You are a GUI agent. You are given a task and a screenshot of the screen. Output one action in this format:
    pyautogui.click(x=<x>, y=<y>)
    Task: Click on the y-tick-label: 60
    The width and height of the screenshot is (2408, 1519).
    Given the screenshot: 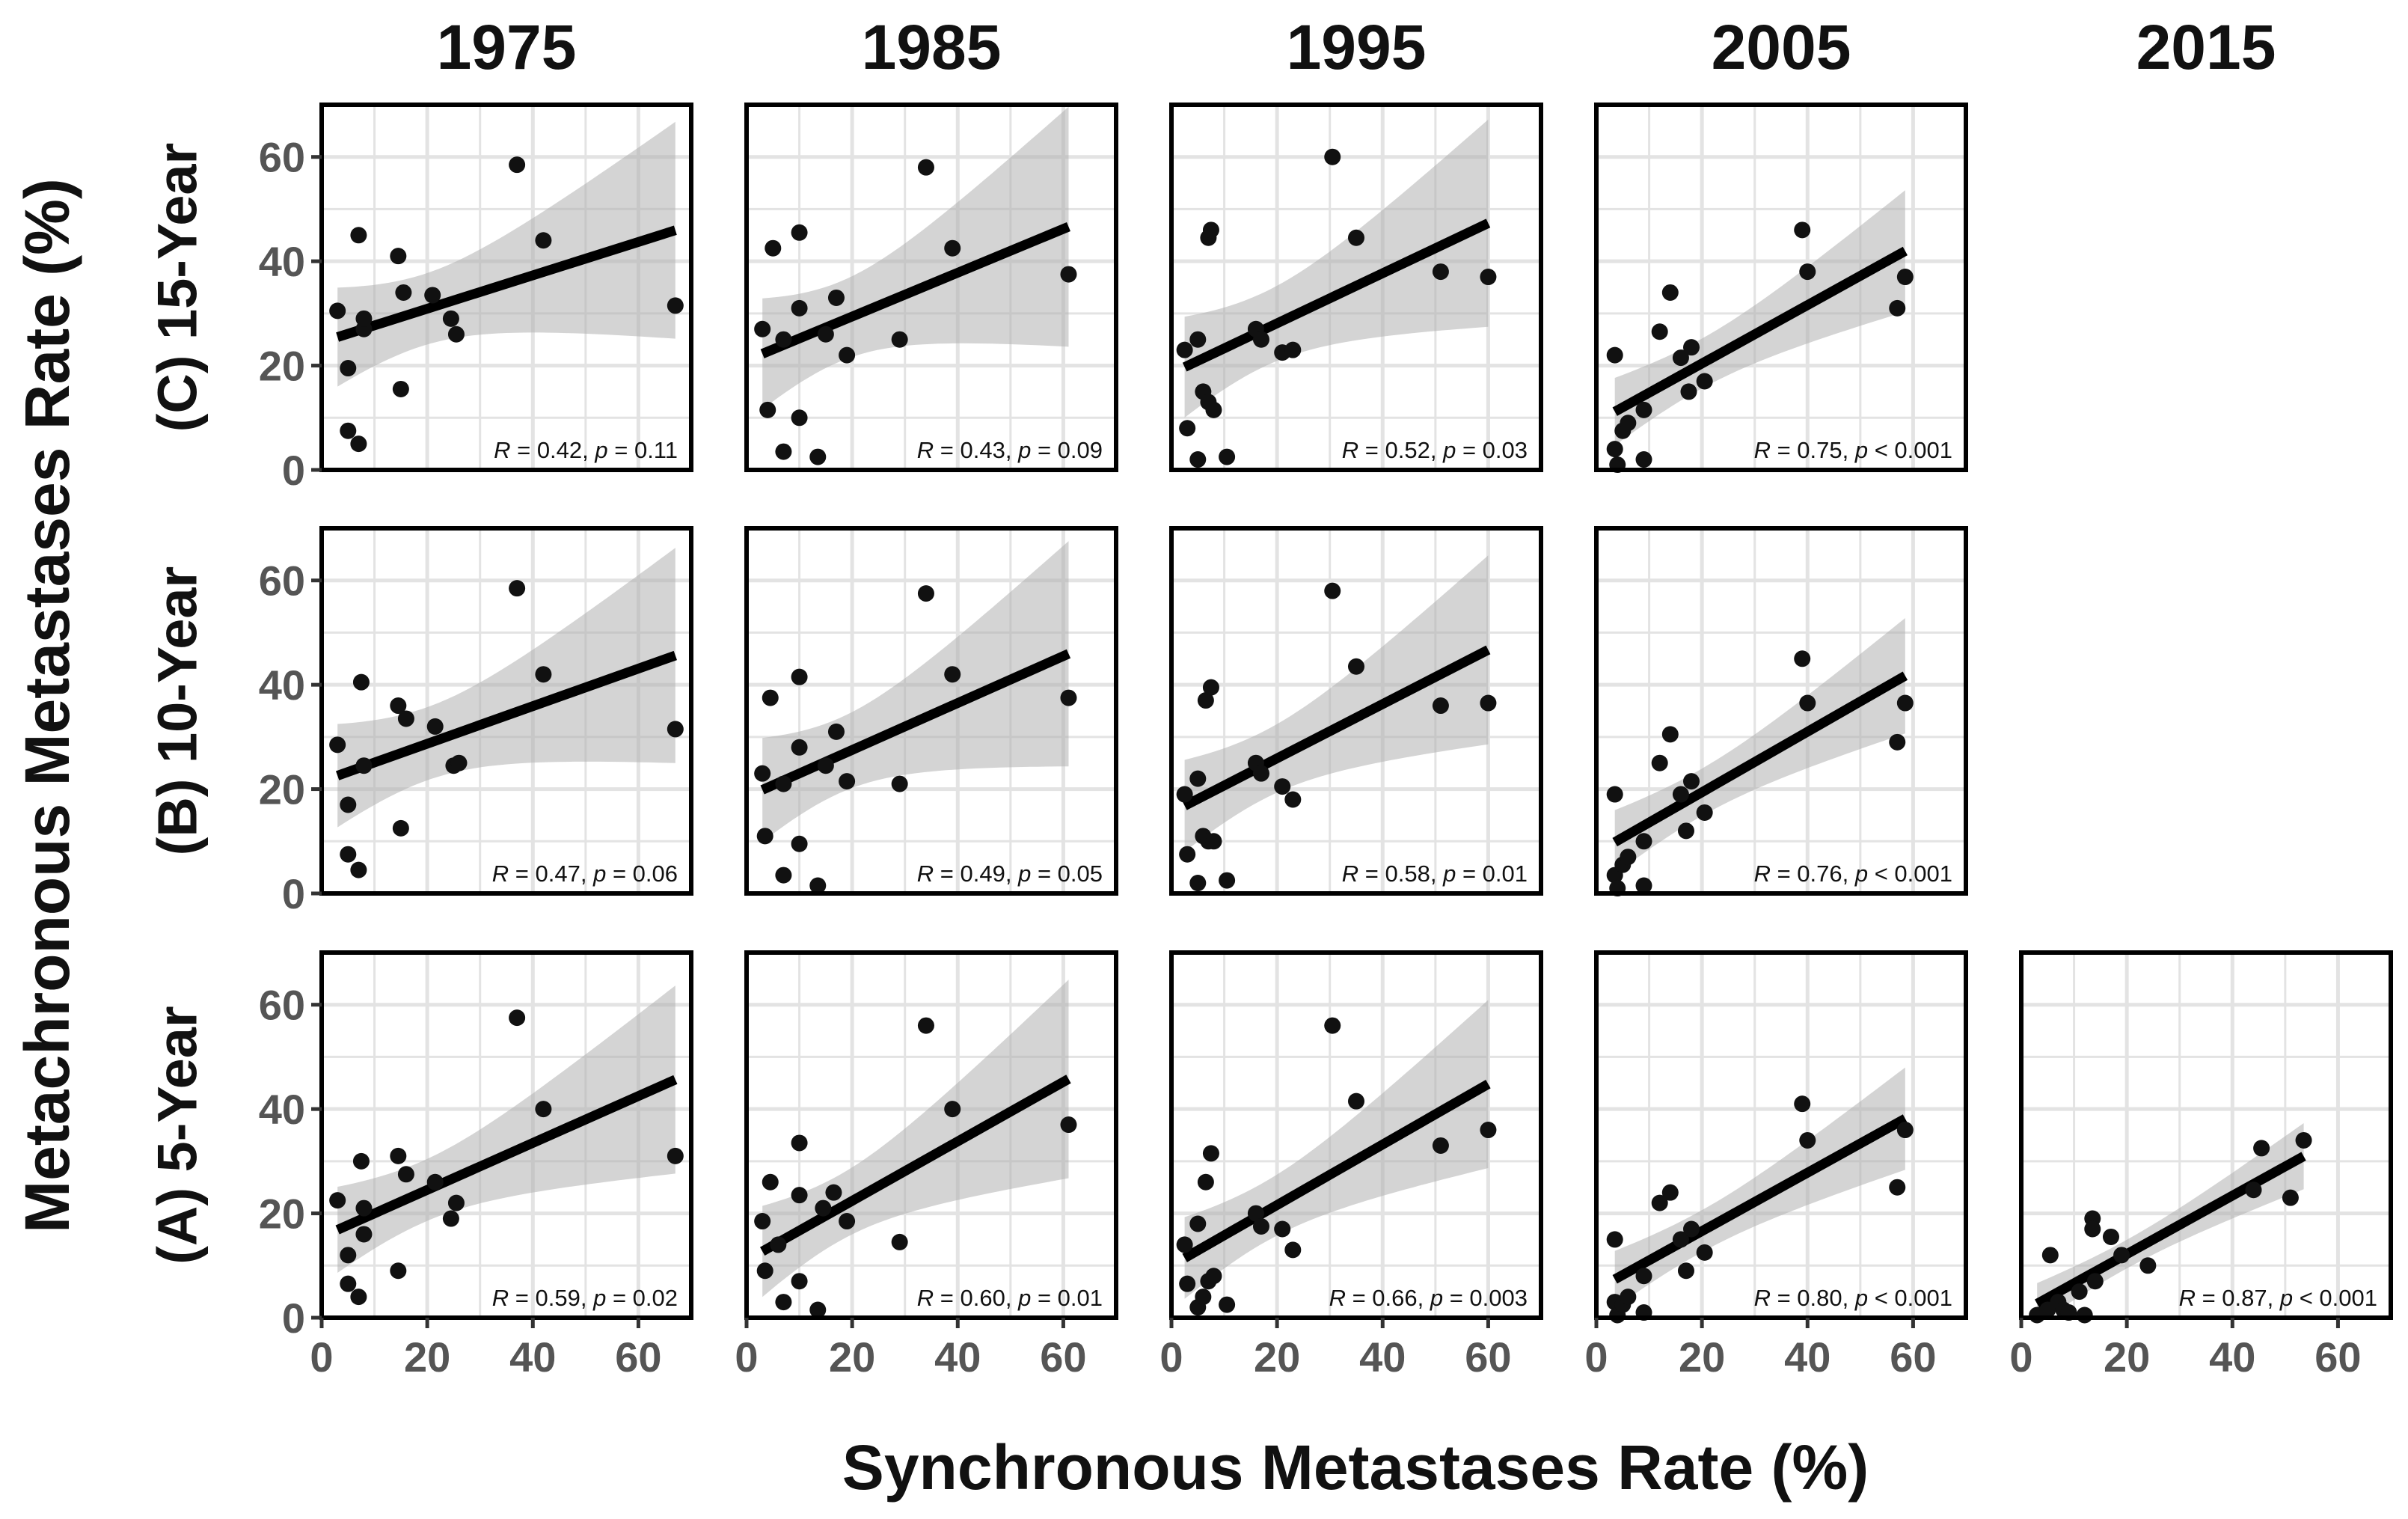 What is the action you would take?
    pyautogui.click(x=282, y=1006)
    